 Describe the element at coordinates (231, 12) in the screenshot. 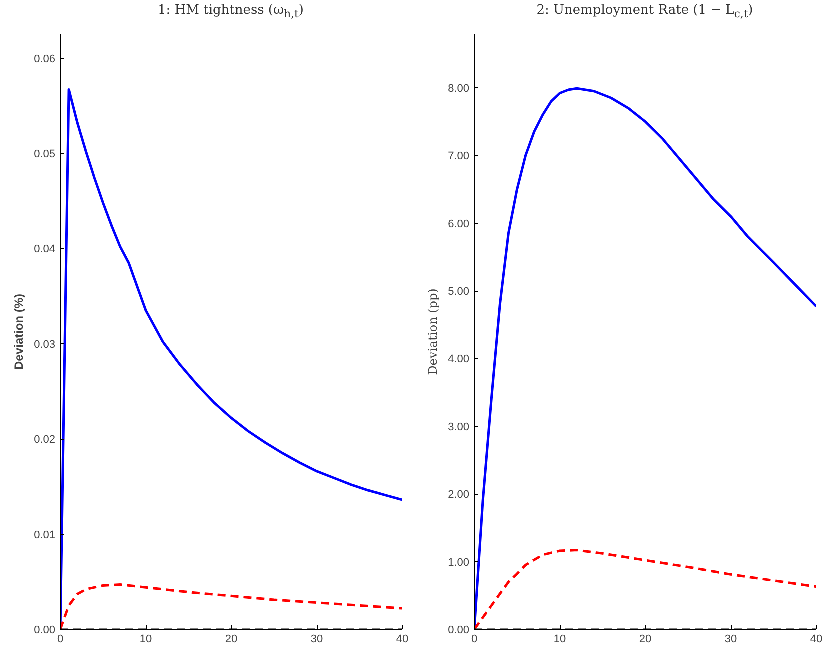

I see `chart-title: 1: HM tightness (ω$_{h,t}$)` at that location.